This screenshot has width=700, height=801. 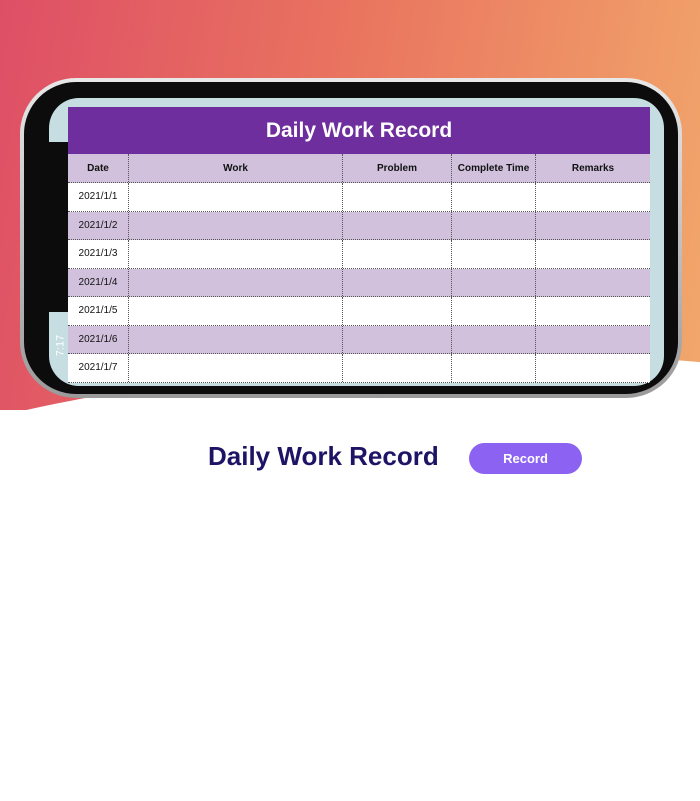 I want to click on table-row: 2021/1/4, so click(x=359, y=282).